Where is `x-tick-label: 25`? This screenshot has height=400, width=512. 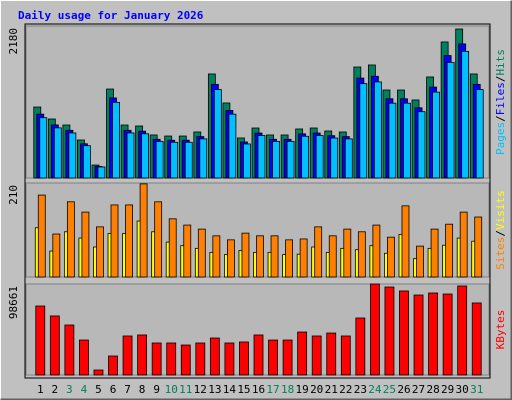
x-tick-label: 25 is located at coordinates (389, 389).